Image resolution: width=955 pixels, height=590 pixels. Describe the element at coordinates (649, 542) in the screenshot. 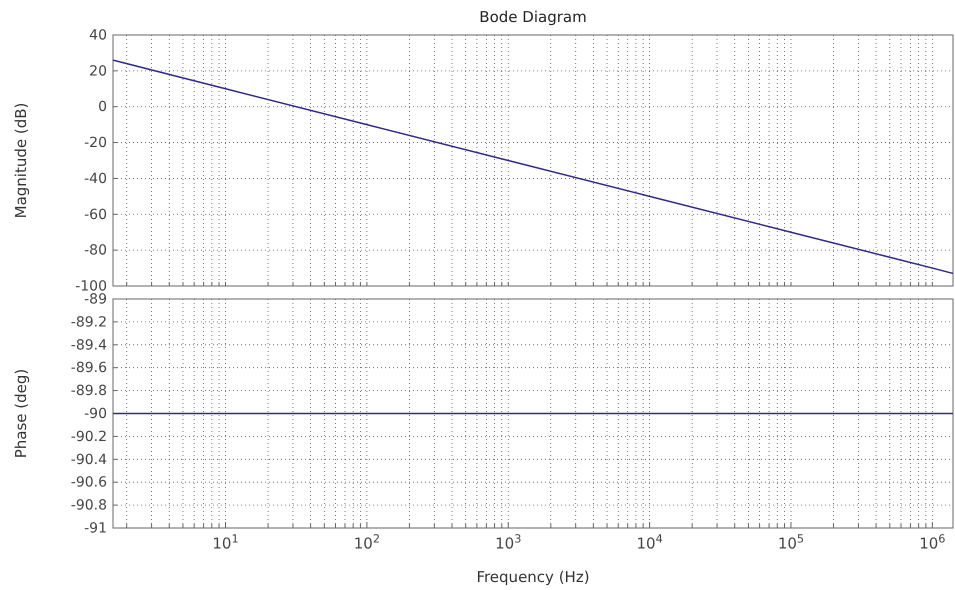

I see `x-tick-label: 10$^{4}$` at that location.